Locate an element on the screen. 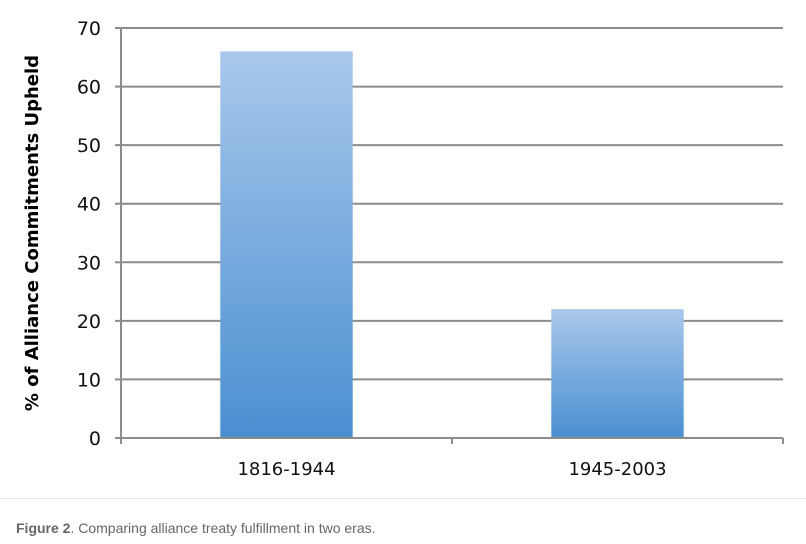 This screenshot has height=544, width=806. bar-1945-2003 is located at coordinates (617, 373).